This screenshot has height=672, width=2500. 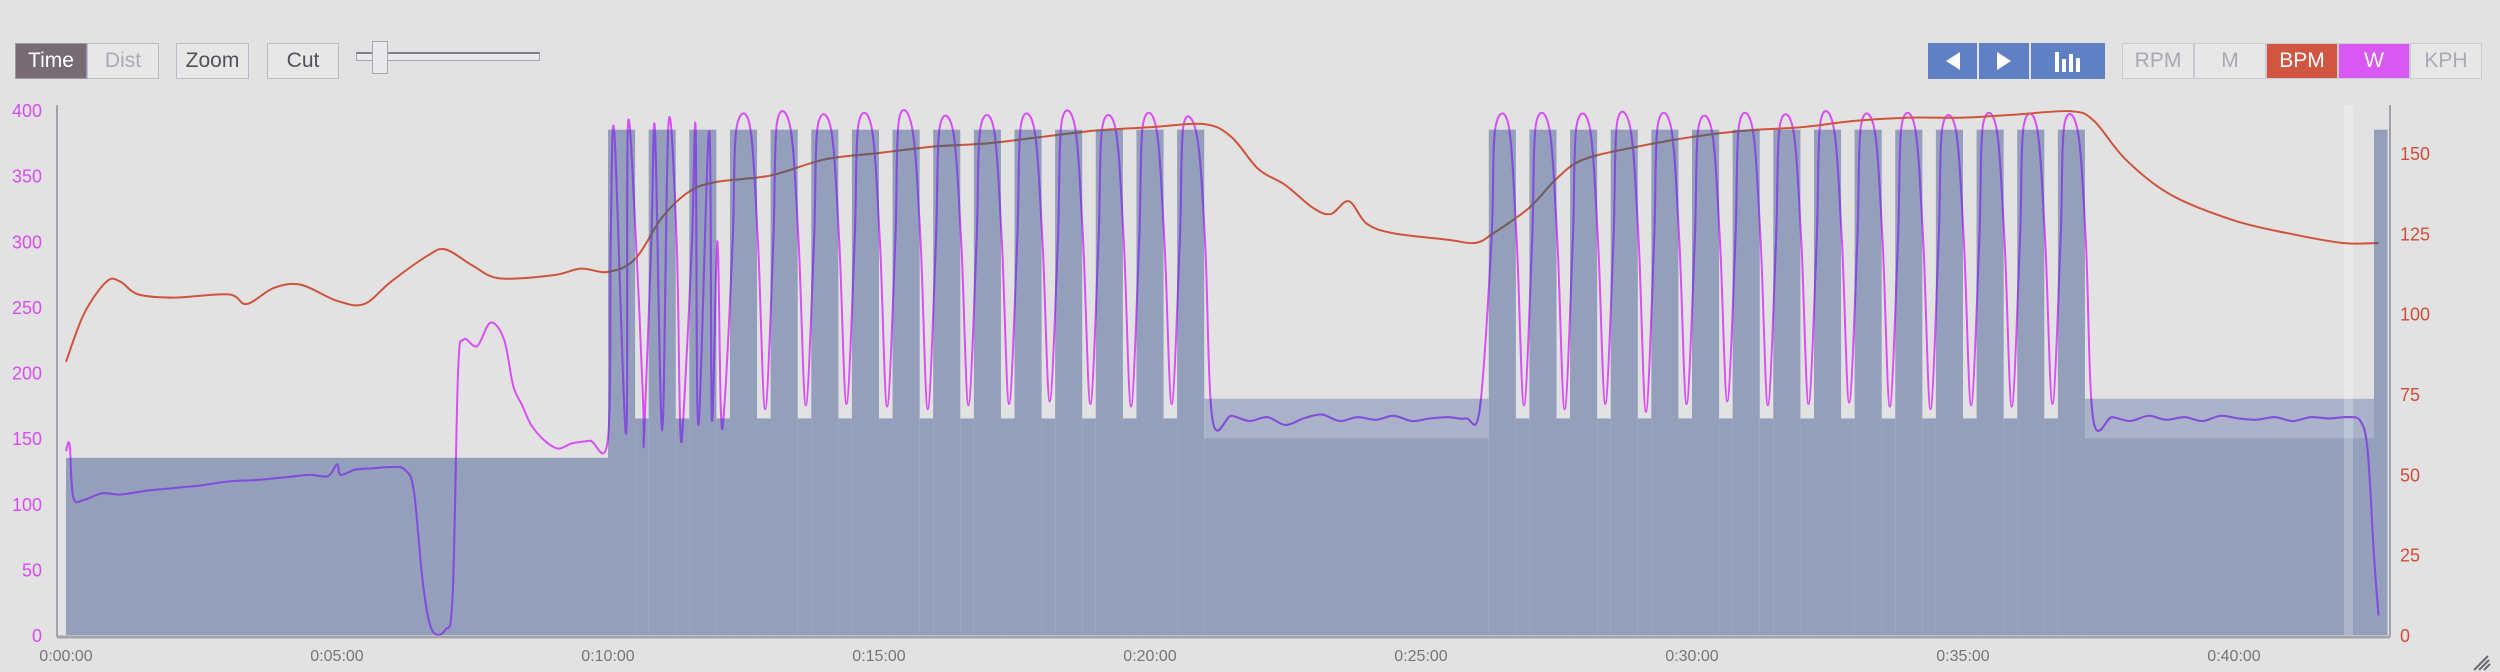 I want to click on time-mode-button: Time, so click(x=51, y=61).